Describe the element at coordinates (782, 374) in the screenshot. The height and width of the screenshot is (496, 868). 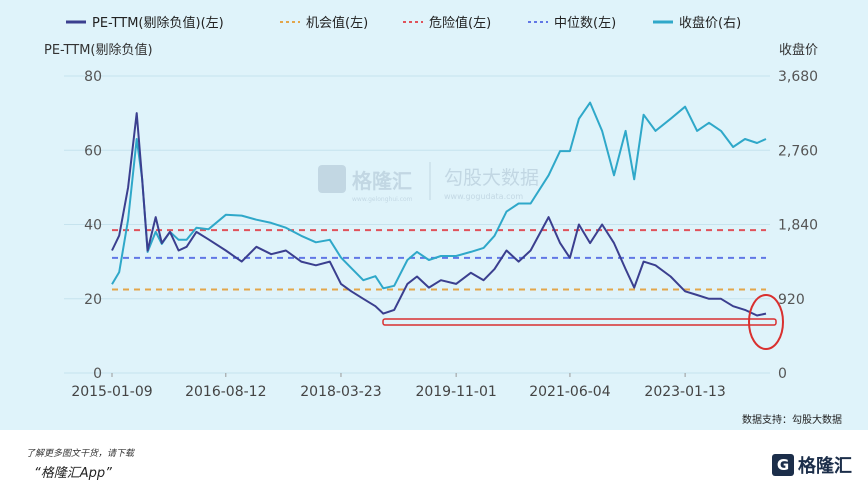
I see `y-right-tick-label: 0` at that location.